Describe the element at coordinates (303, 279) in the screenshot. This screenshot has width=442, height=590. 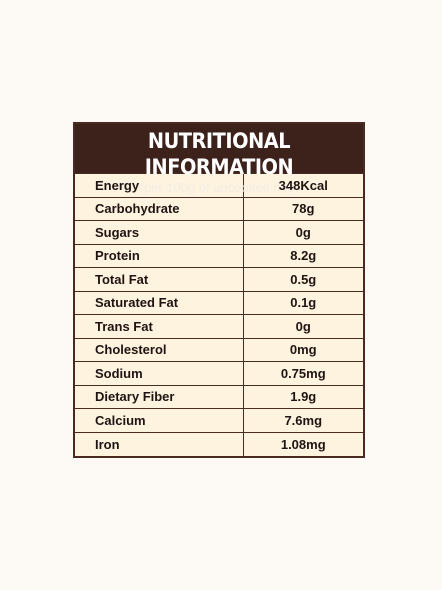
I see `nutrient-value: 0.5g` at that location.